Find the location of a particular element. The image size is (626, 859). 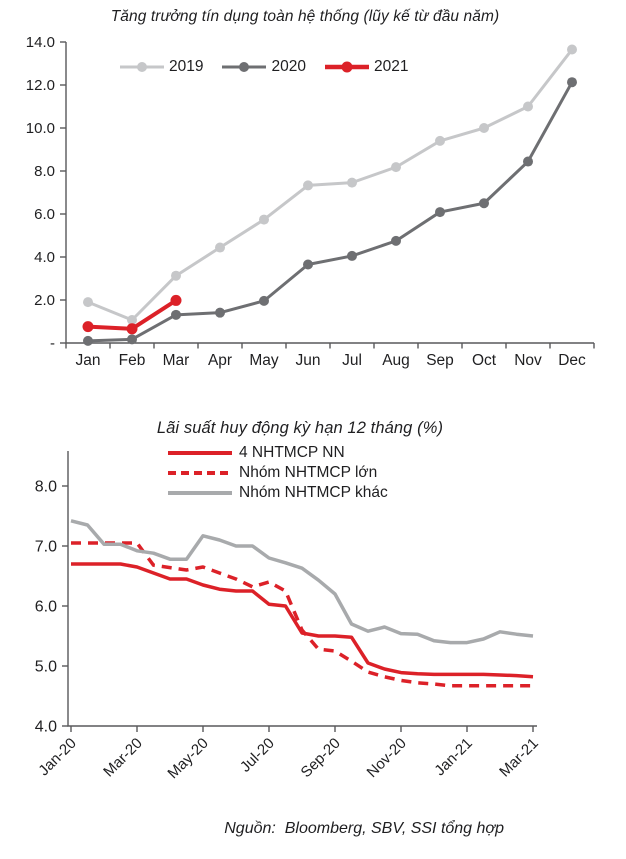

svg-text: 10.0 is located at coordinates (40, 128).